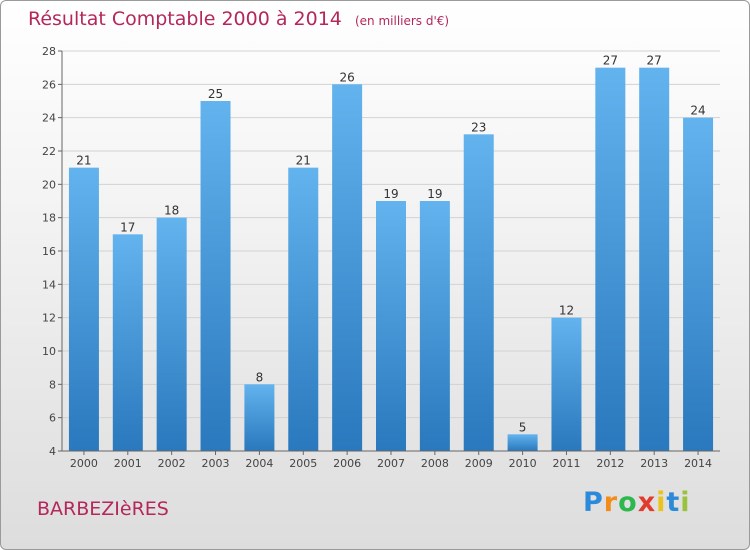 Image resolution: width=750 pixels, height=550 pixels. I want to click on x-tick-label: 2001, so click(128, 463).